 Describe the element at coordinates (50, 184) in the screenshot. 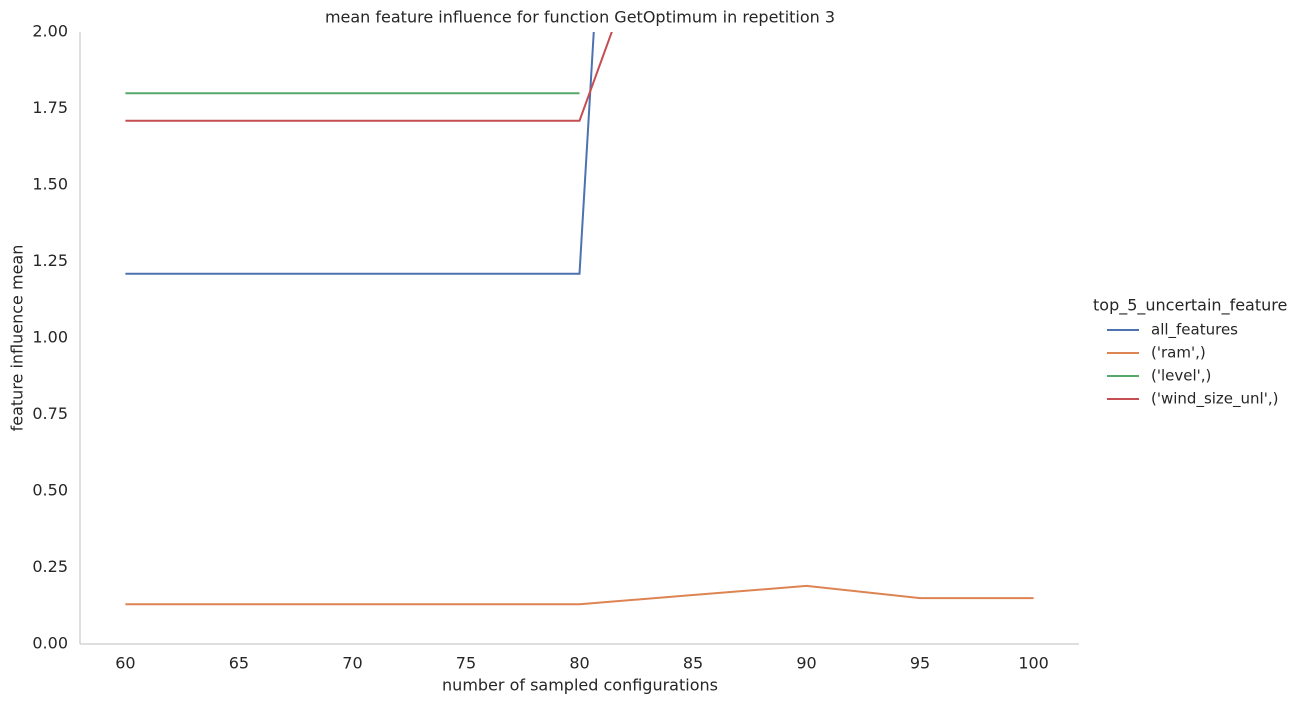

I see `y-tick-label: 1.50` at that location.